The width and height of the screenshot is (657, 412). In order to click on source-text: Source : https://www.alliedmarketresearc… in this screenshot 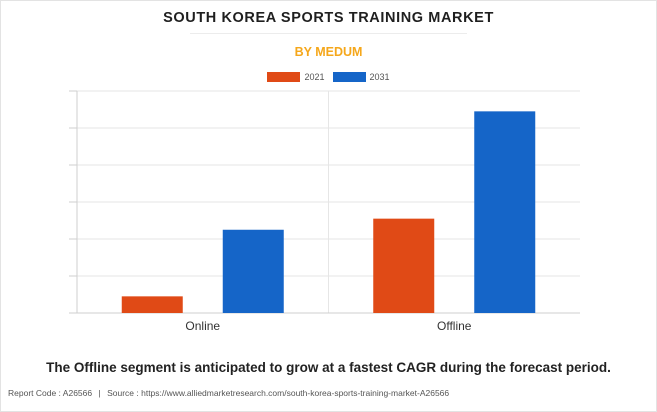, I will do `click(278, 393)`.